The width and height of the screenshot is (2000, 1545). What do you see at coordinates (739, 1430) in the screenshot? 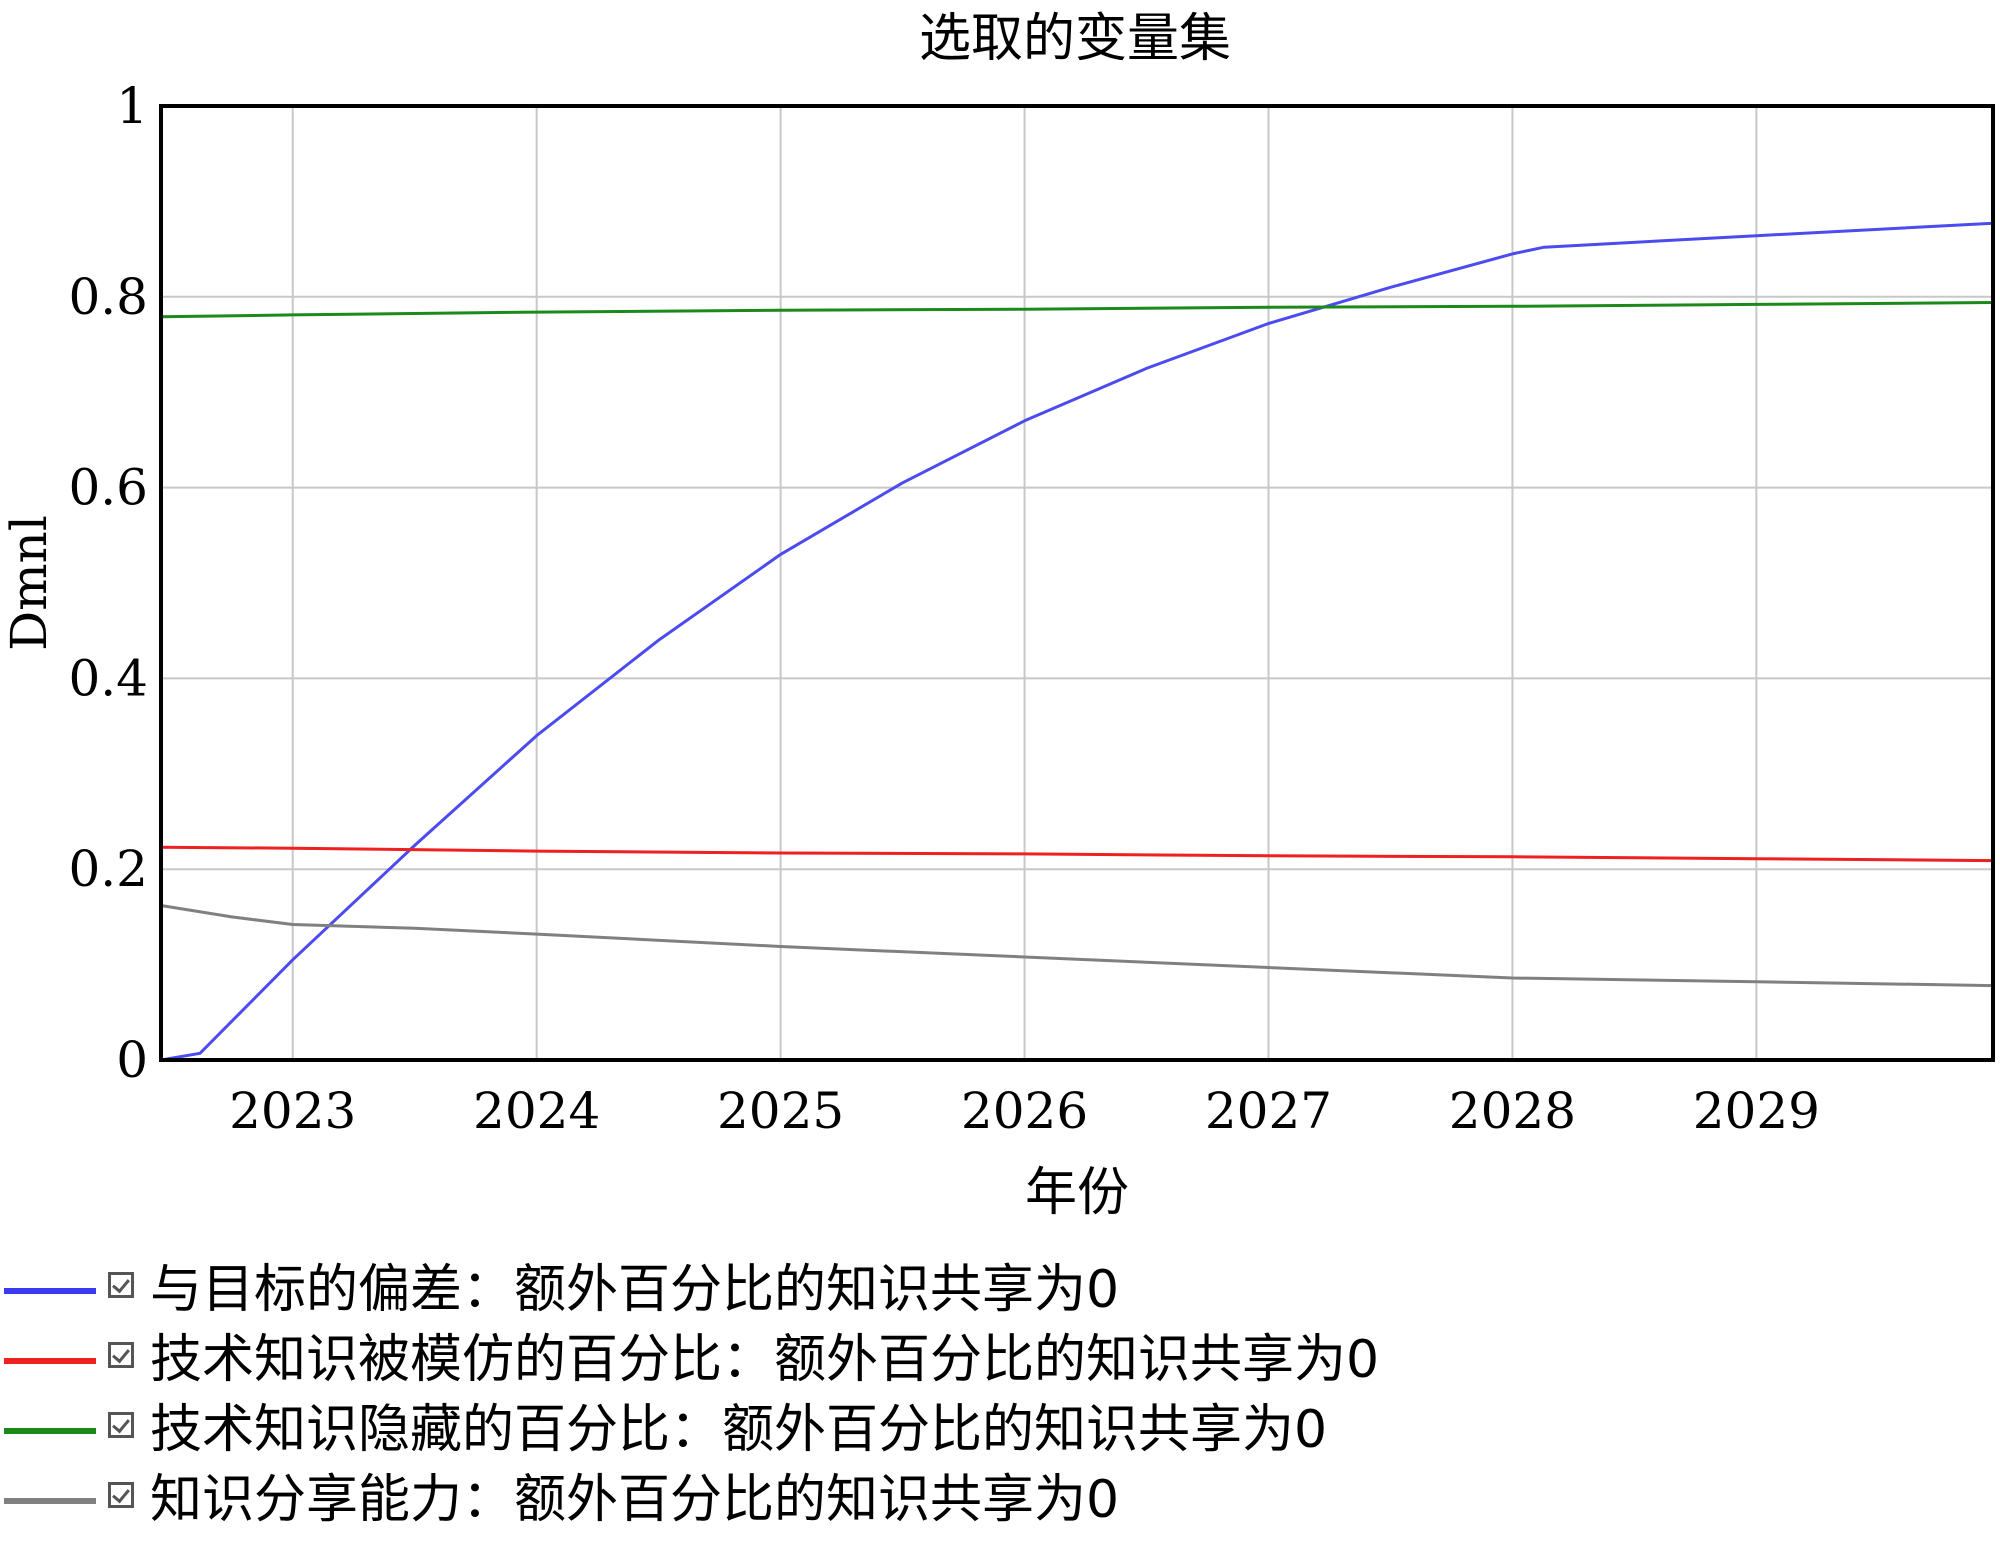
I see `legend-label: 技术知识隐藏的百分比：额外百分比的知识共享为0` at bounding box center [739, 1430].